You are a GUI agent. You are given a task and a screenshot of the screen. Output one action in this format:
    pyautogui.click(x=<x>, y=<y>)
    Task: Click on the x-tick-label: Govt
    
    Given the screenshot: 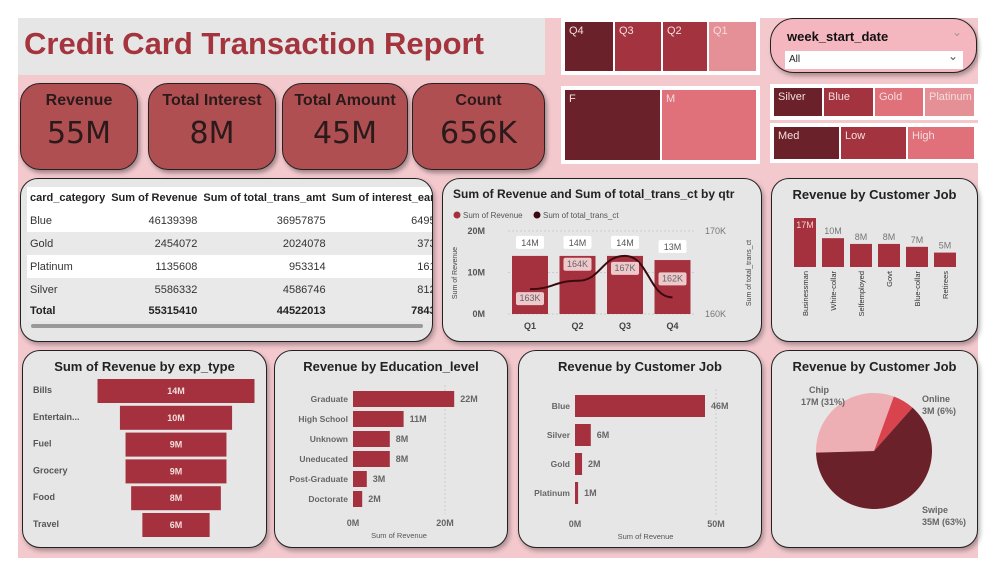 What is the action you would take?
    pyautogui.click(x=889, y=278)
    